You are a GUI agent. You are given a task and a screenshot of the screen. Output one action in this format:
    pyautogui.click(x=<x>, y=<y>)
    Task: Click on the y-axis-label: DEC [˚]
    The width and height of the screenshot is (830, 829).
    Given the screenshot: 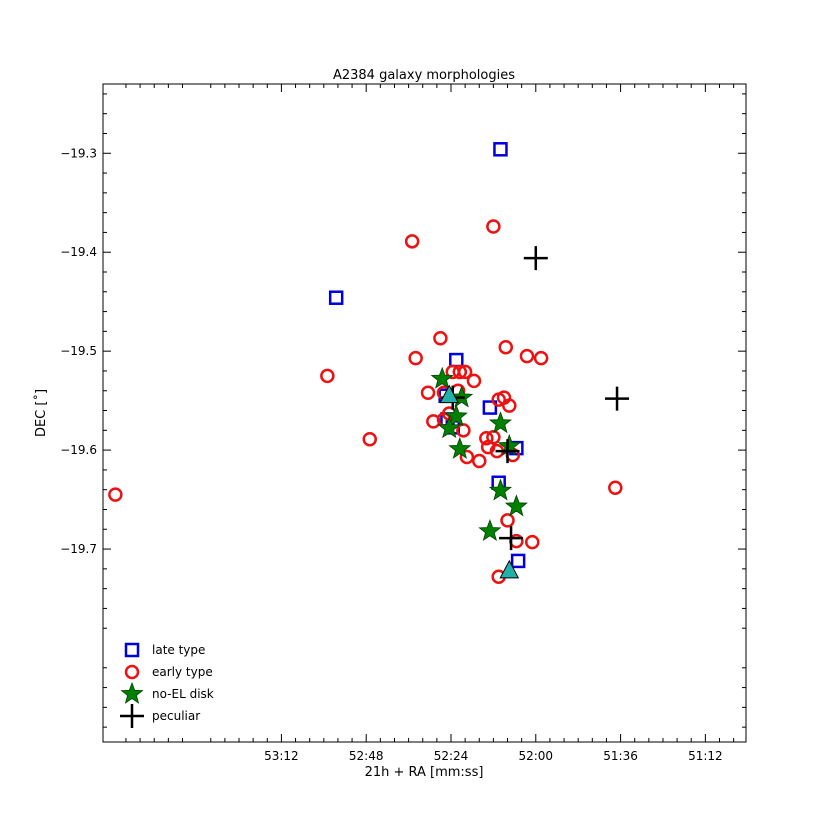 What is the action you would take?
    pyautogui.click(x=41, y=413)
    